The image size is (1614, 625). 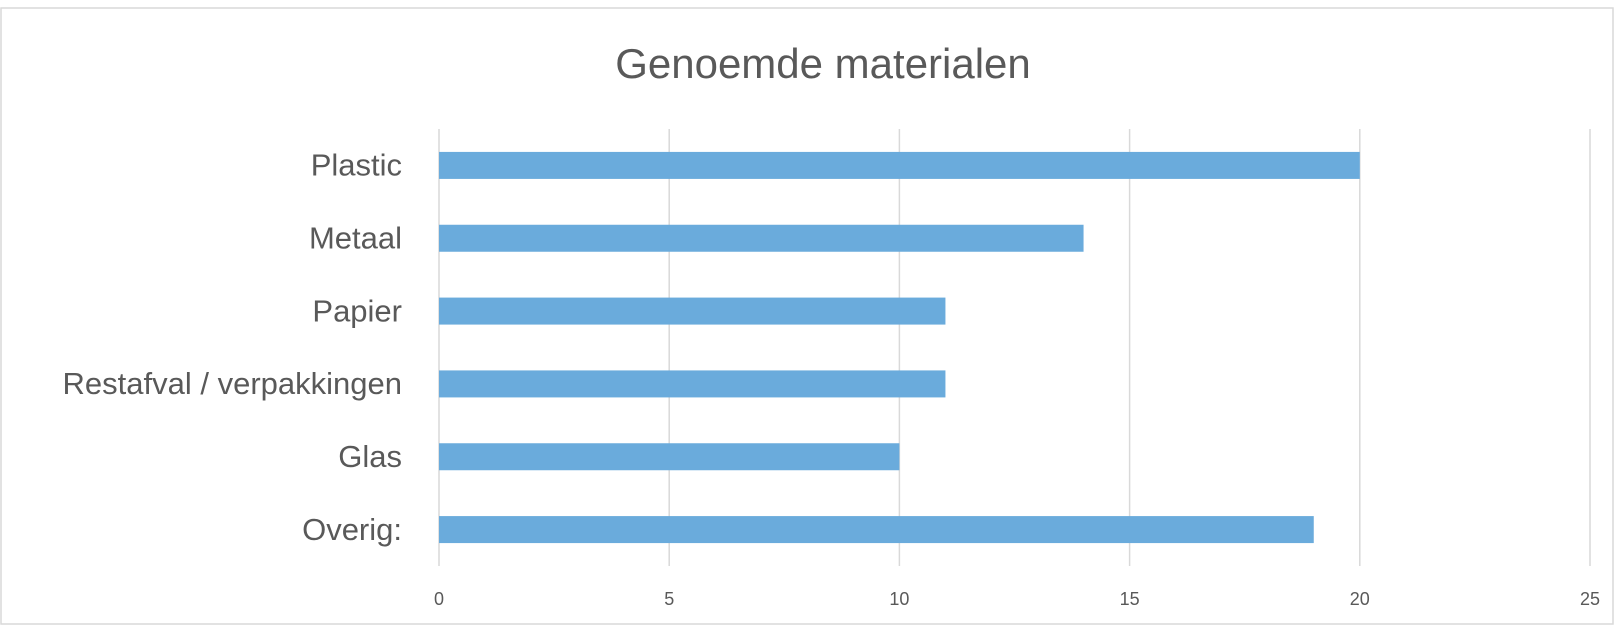 I want to click on x-tick-label: 0, so click(x=439, y=599).